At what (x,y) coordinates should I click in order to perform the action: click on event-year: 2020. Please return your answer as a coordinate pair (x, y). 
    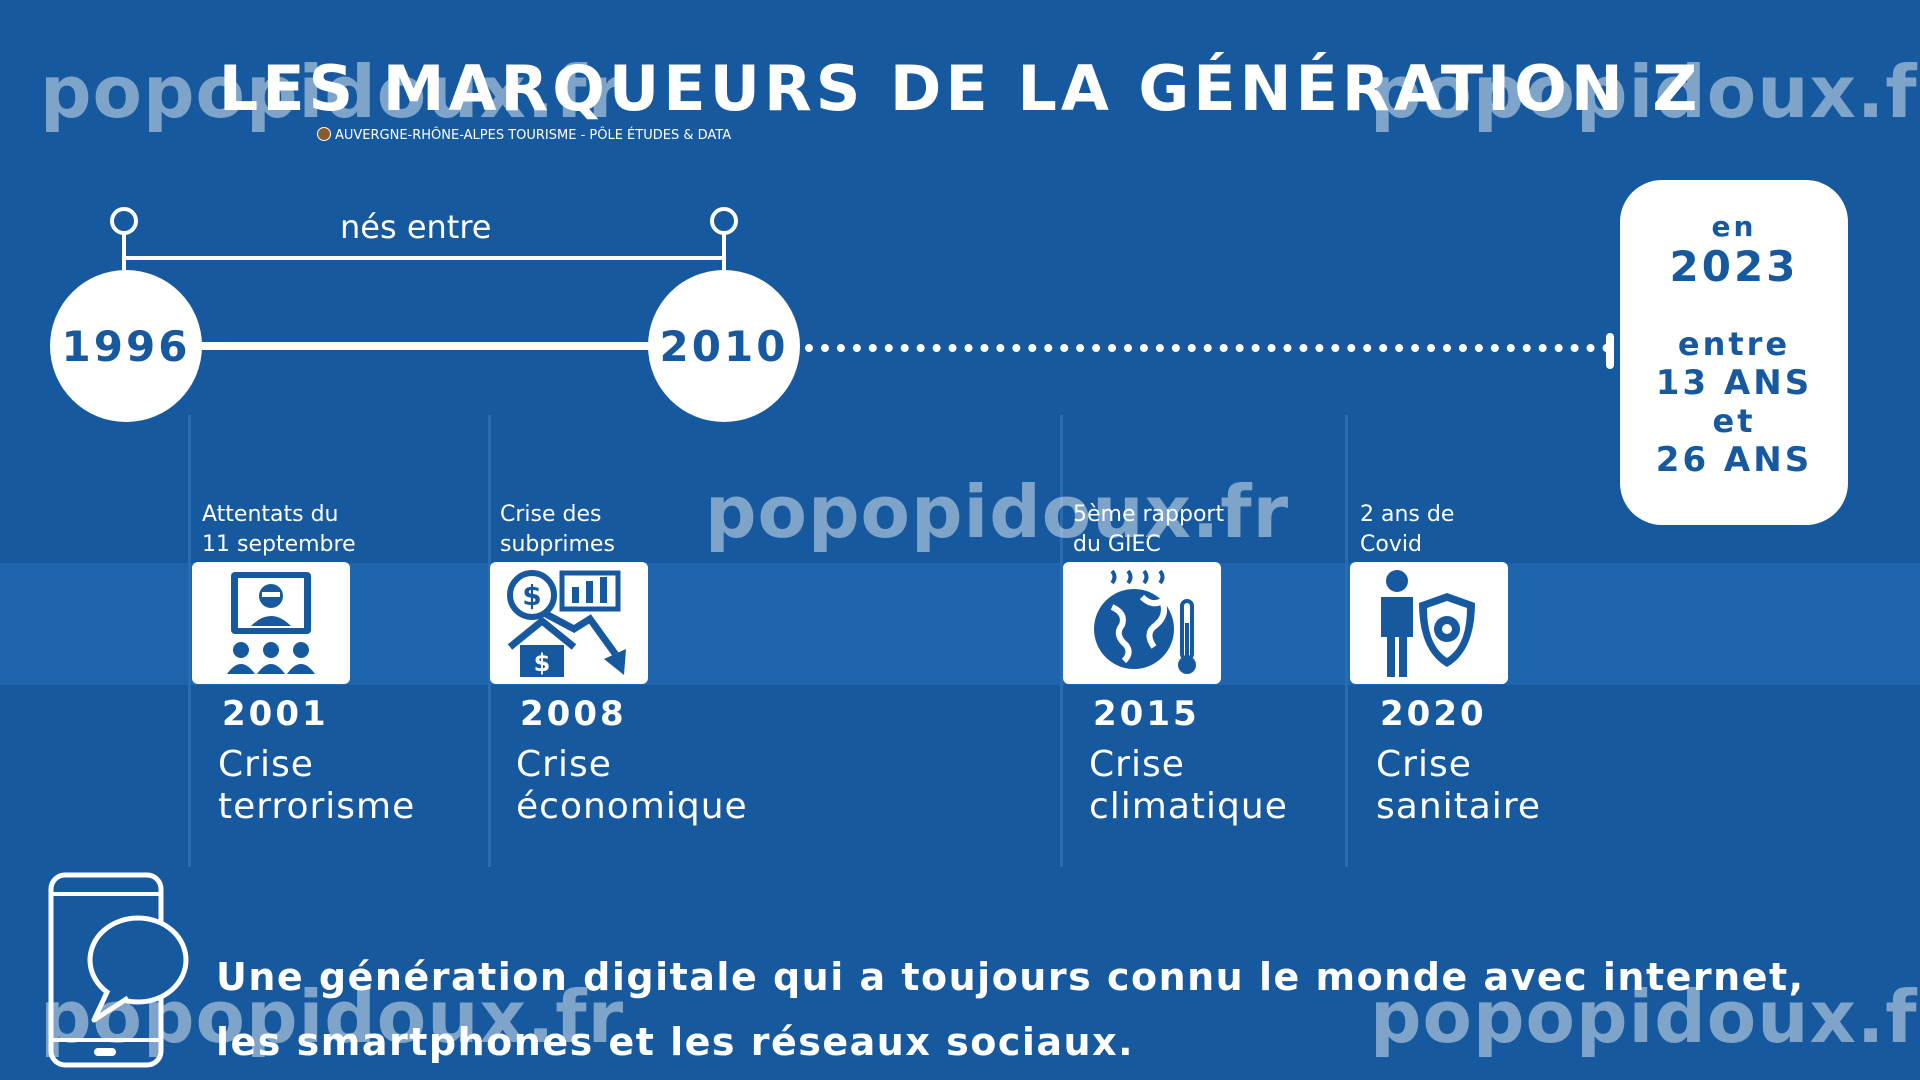
    Looking at the image, I should click on (1433, 714).